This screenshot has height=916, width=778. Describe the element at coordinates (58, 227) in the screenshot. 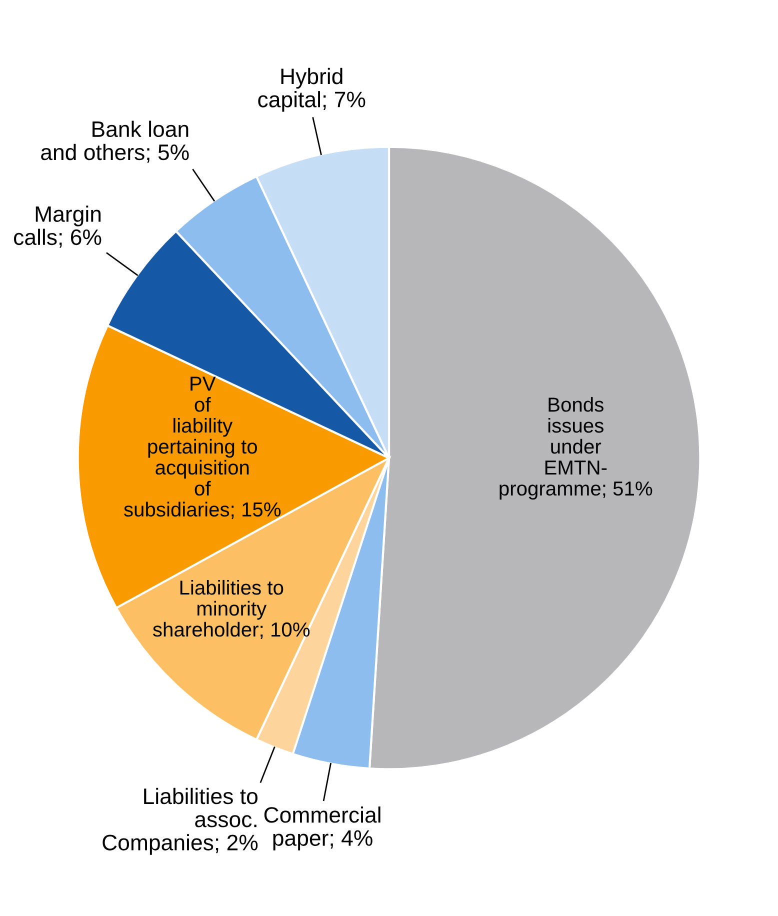

I see `slice-label: Margin calls; 6%` at that location.